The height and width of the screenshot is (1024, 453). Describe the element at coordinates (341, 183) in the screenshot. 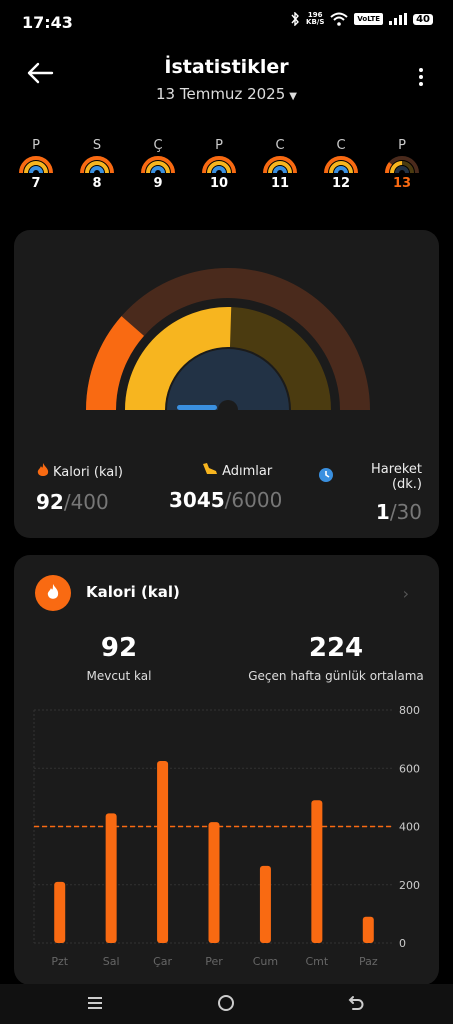

I see `day-number: 12` at that location.